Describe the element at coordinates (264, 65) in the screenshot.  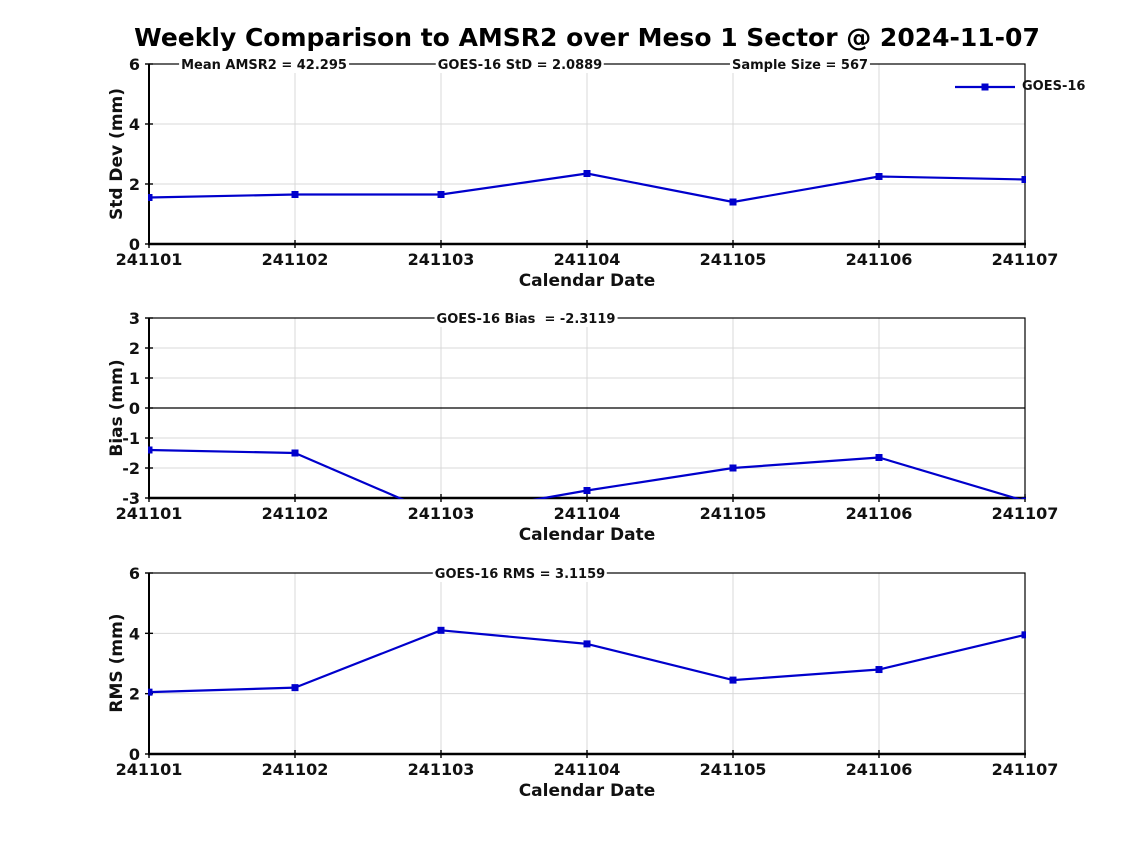
I see `annotation-mean-amsr2: Mean AMSR2 = 42.295` at that location.